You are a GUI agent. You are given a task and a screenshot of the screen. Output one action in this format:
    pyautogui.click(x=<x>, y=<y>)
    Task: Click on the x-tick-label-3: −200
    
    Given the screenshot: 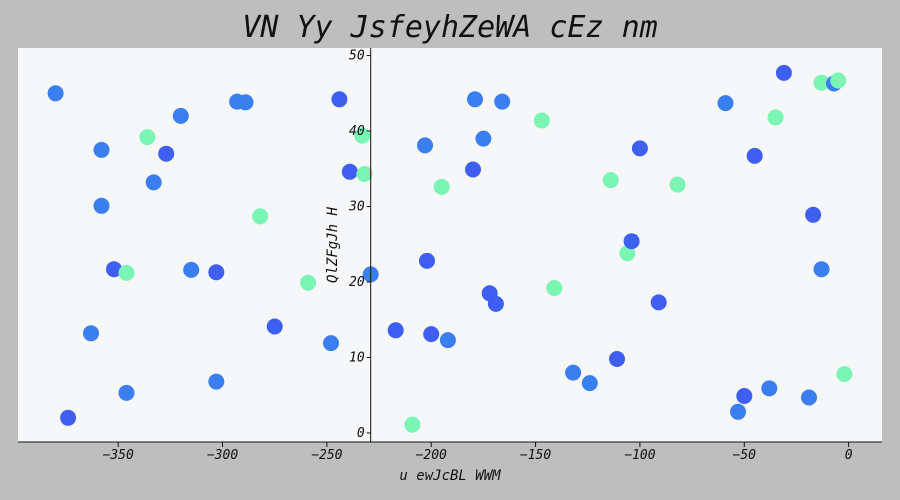 What is the action you would take?
    pyautogui.click(x=431, y=455)
    